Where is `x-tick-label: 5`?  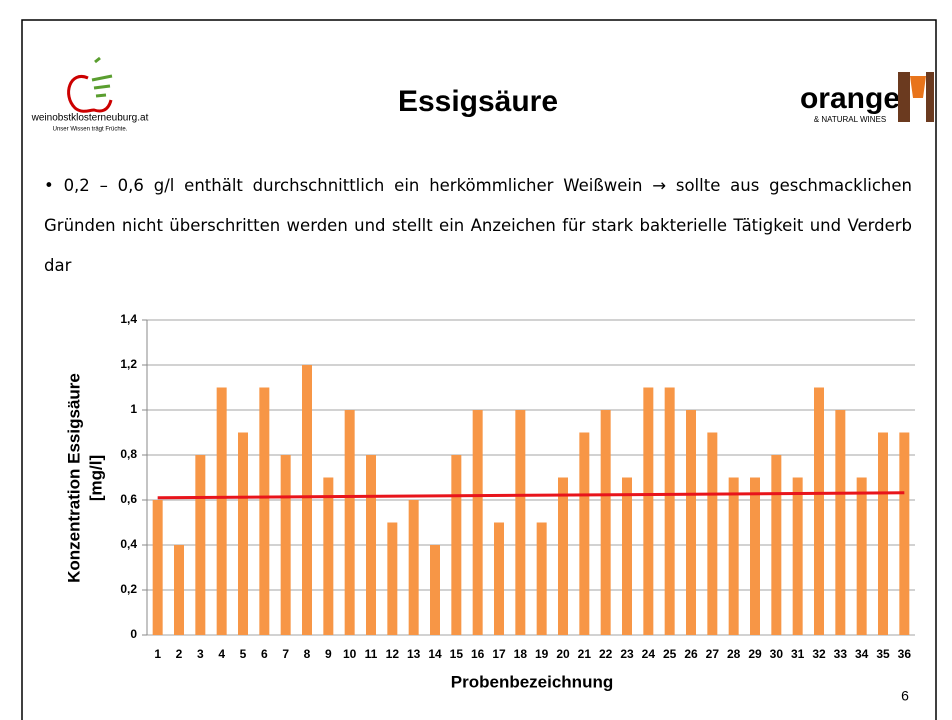
x-tick-label: 5 is located at coordinates (243, 654).